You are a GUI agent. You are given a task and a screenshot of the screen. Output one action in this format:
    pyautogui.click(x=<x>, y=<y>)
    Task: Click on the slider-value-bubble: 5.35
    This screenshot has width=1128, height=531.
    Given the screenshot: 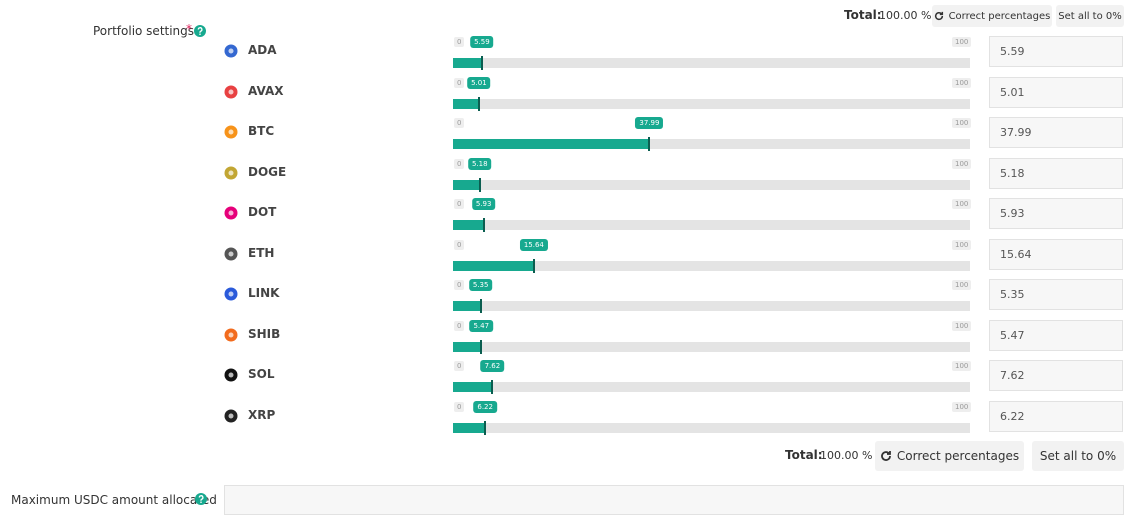 What is the action you would take?
    pyautogui.click(x=480, y=285)
    